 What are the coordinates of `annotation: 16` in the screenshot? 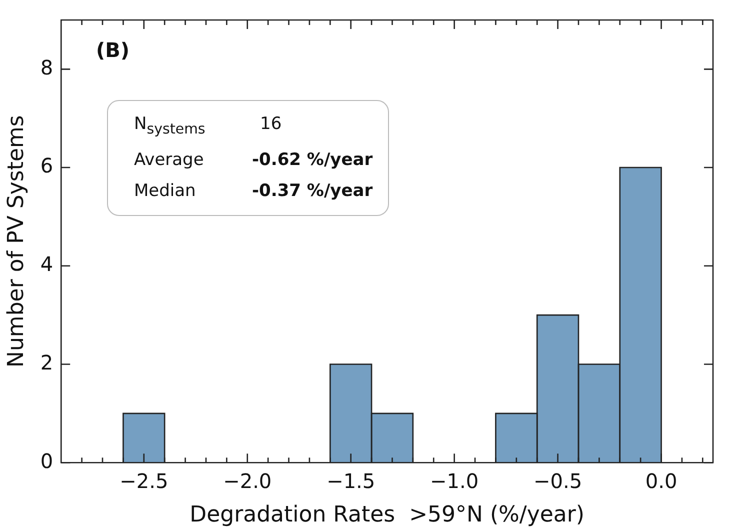 It's located at (271, 124).